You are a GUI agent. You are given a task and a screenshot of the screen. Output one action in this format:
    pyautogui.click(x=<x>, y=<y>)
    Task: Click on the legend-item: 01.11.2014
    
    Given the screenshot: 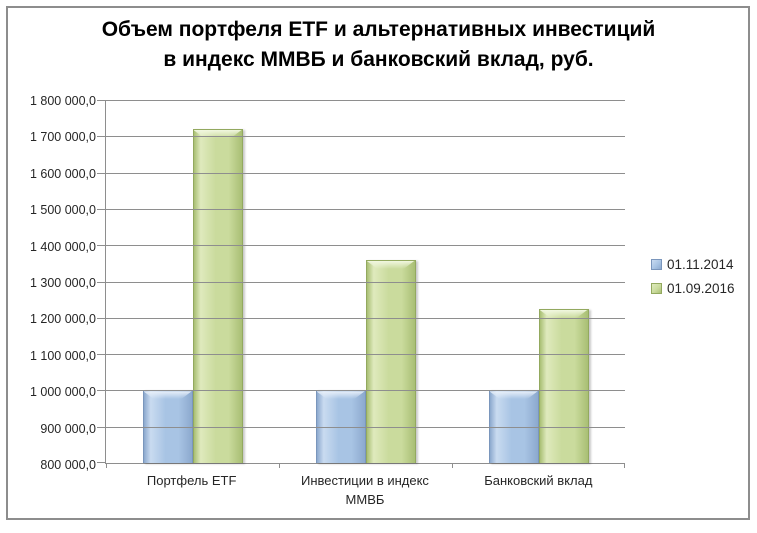 What is the action you would take?
    pyautogui.click(x=693, y=264)
    